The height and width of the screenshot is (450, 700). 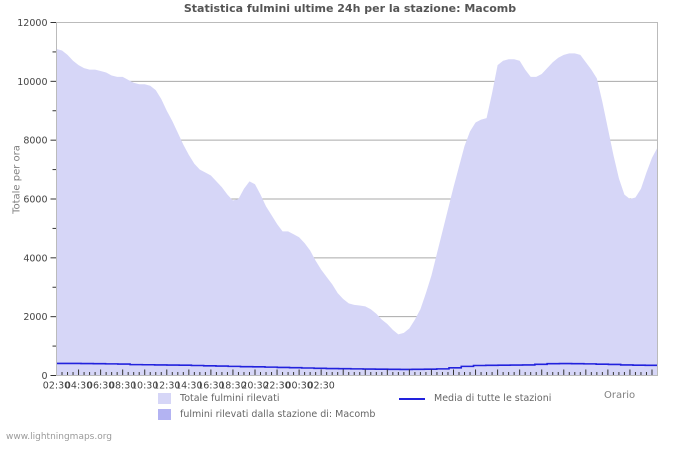 I want to click on legend-item-media: Media di tutte le stazioni, so click(x=475, y=398).